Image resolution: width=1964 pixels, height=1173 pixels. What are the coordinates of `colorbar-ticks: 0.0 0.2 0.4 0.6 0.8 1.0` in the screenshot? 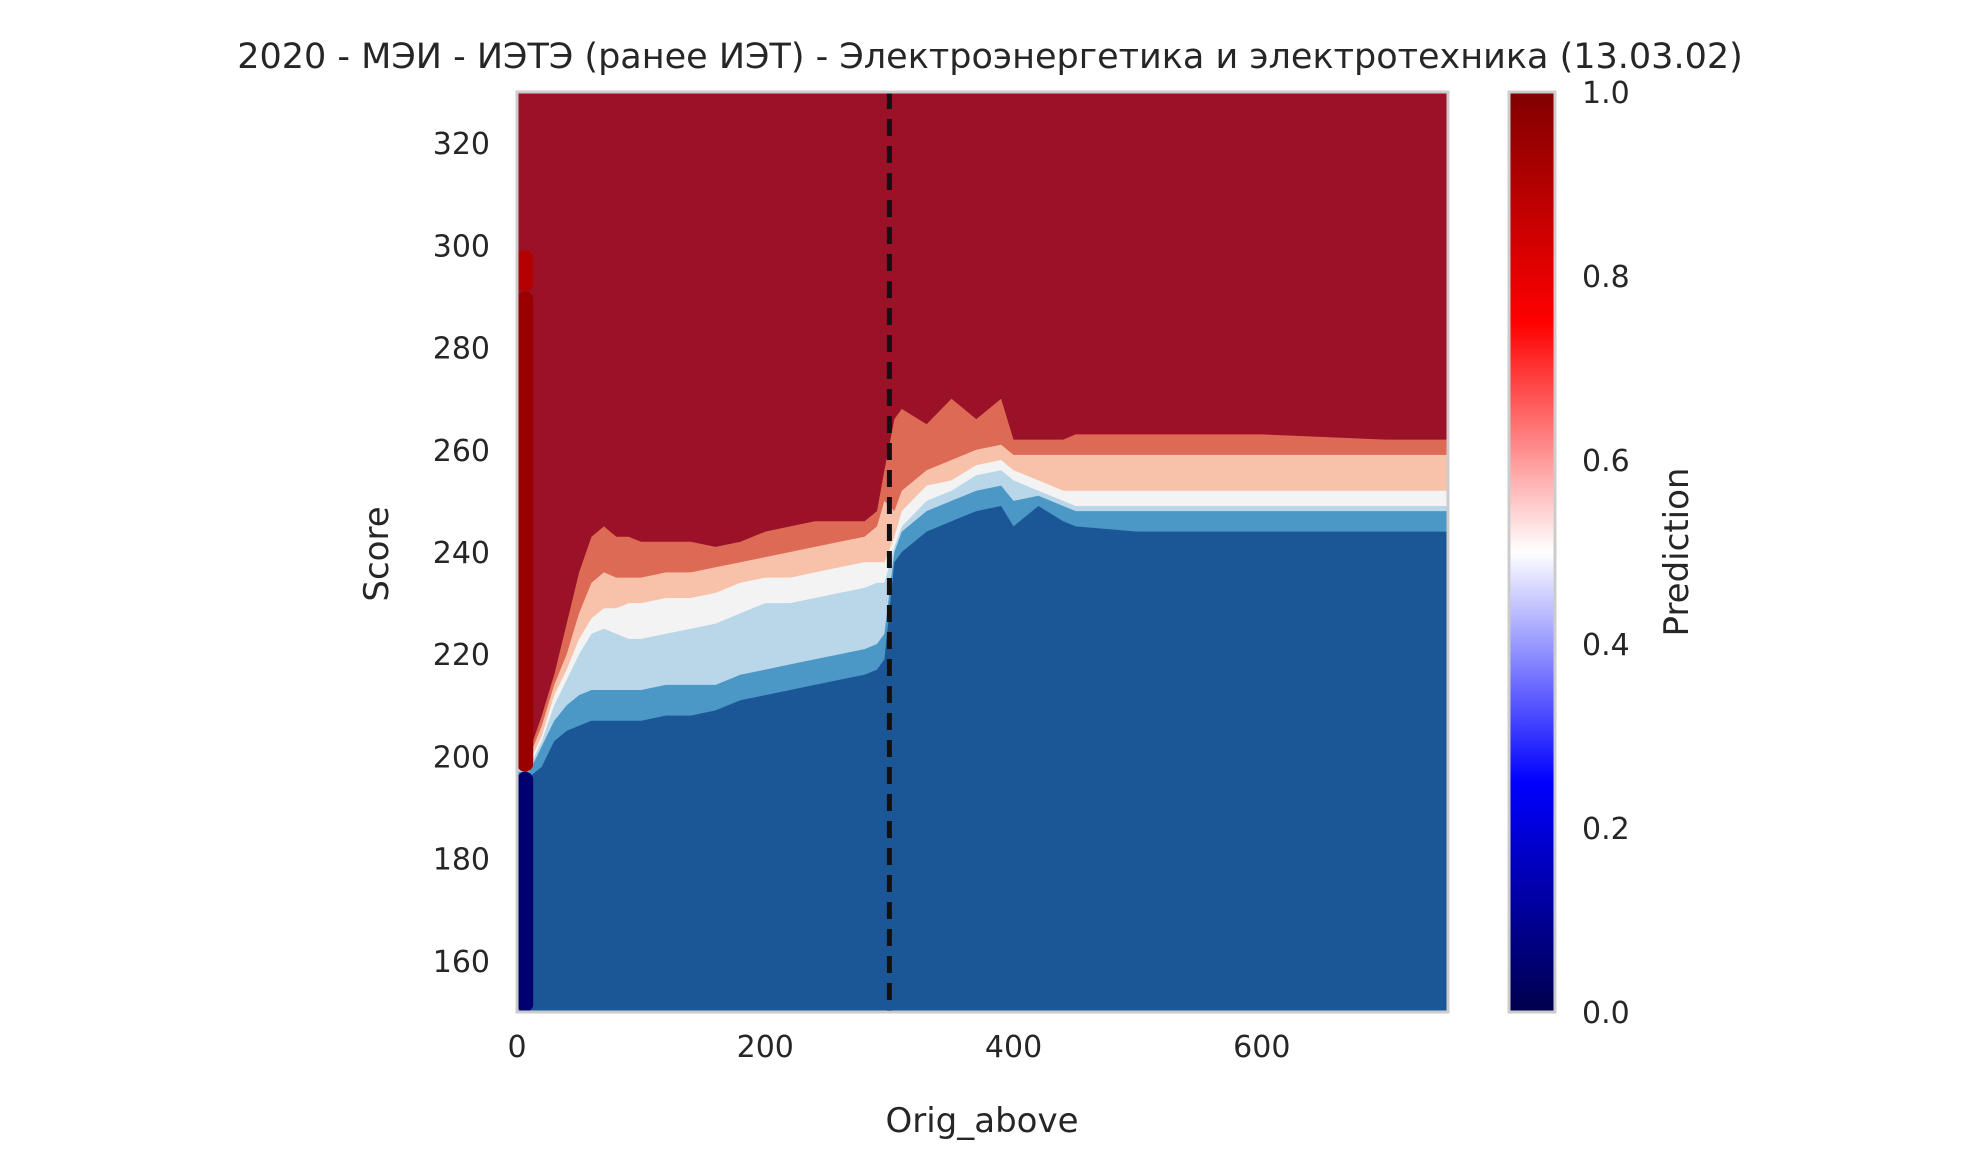 It's located at (1606, 553).